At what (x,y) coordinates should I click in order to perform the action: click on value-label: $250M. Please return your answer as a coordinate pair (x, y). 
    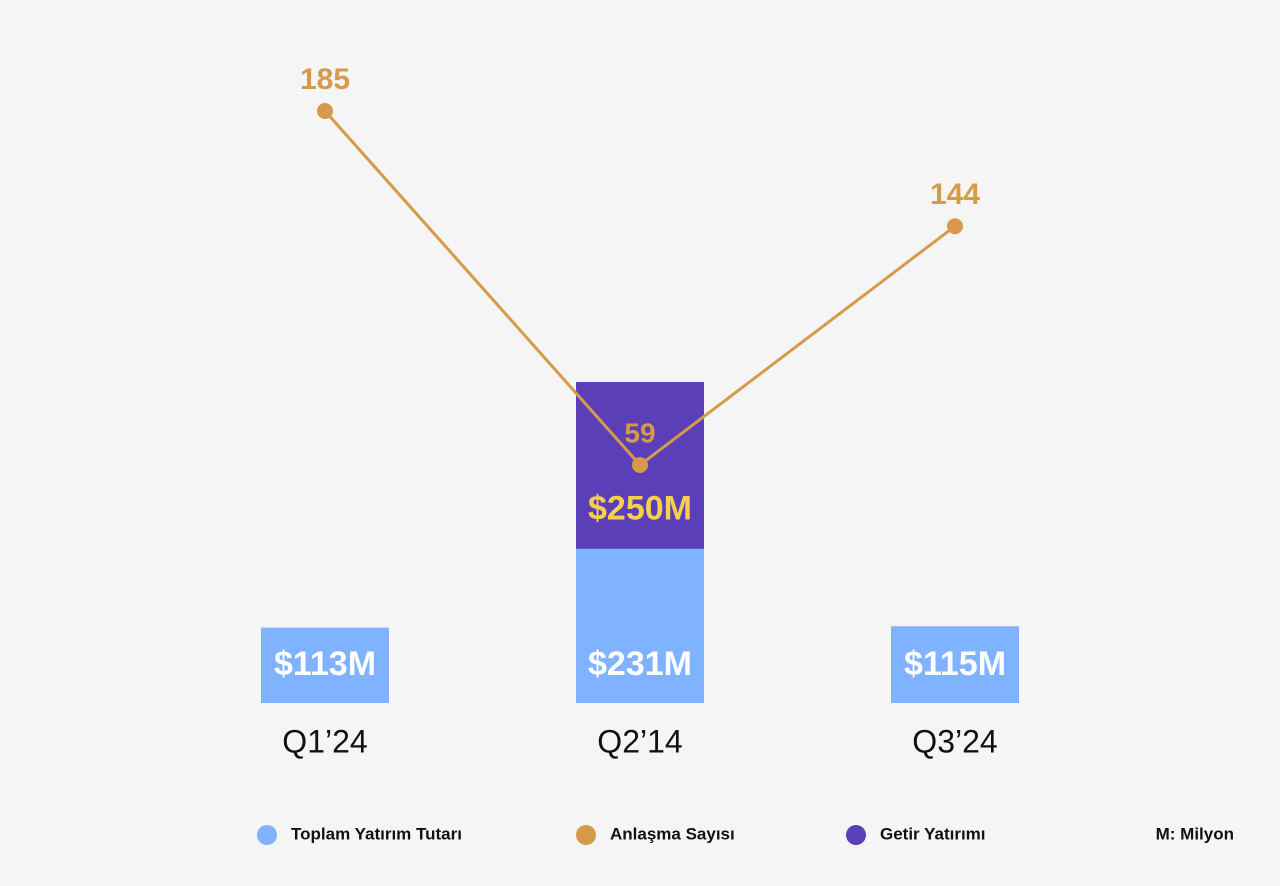
    Looking at the image, I should click on (640, 508).